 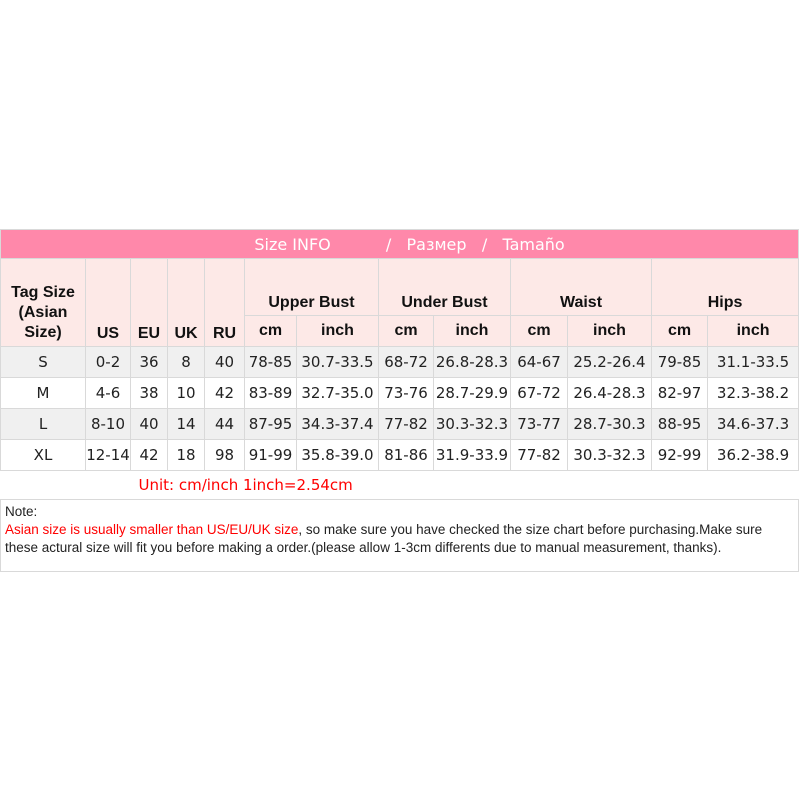 What do you see at coordinates (472, 393) in the screenshot?
I see `table-cell: 28.7-29.9` at bounding box center [472, 393].